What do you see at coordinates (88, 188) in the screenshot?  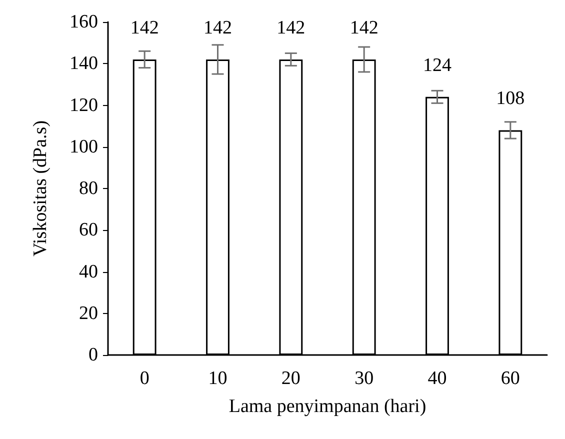 I see `y-tick-label: 80` at bounding box center [88, 188].